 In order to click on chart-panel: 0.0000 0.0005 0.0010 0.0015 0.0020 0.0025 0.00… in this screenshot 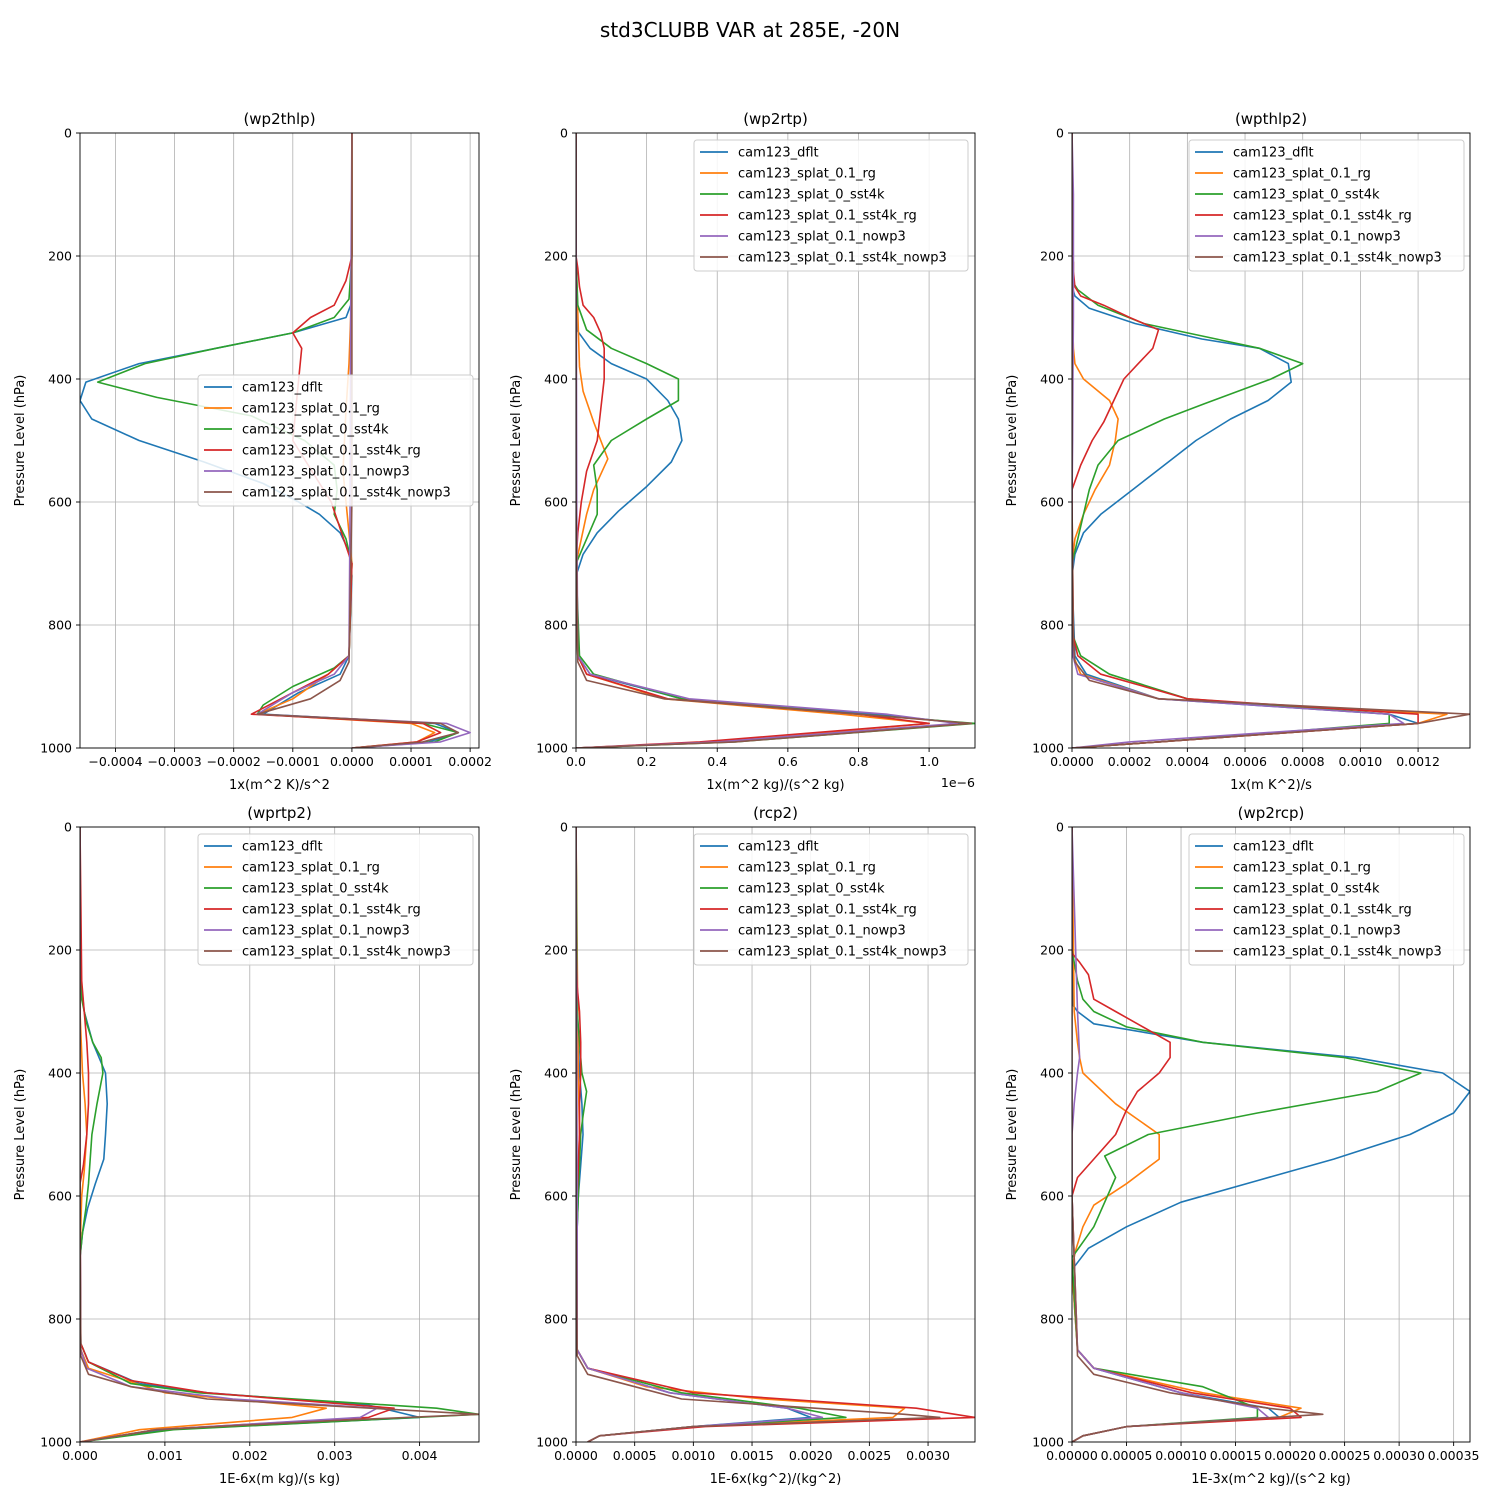, I will do `click(742, 1145)`.